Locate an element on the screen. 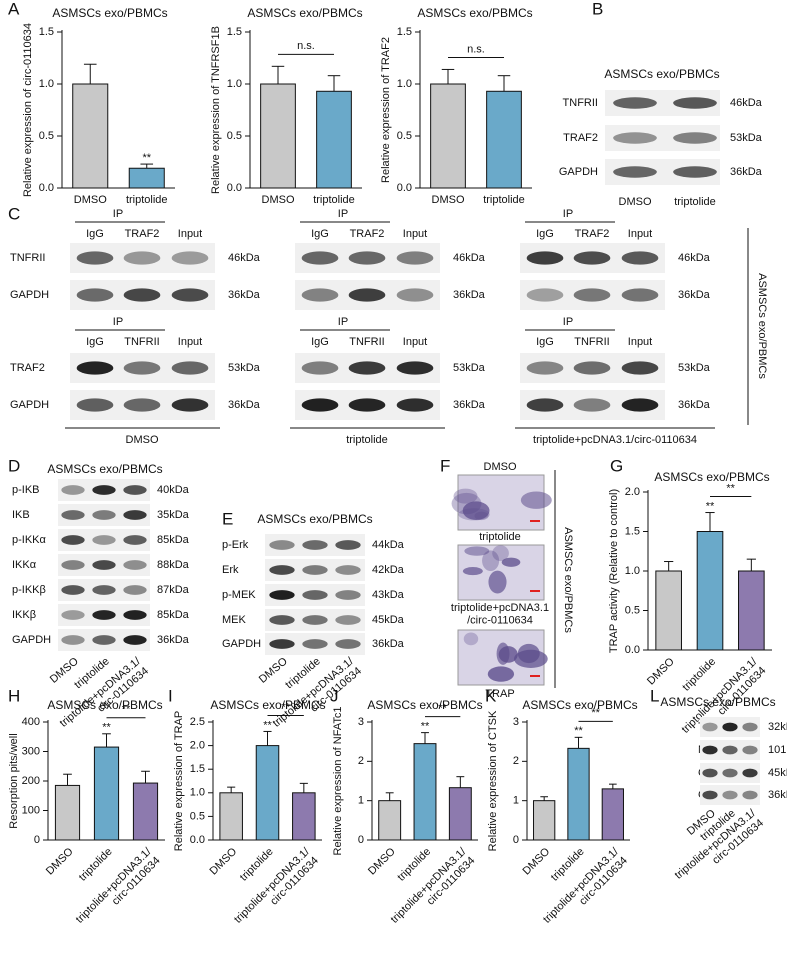 Image resolution: width=787 pixels, height=977 pixels. y-axis-label: Relative expression of CTSK is located at coordinates (493, 780).